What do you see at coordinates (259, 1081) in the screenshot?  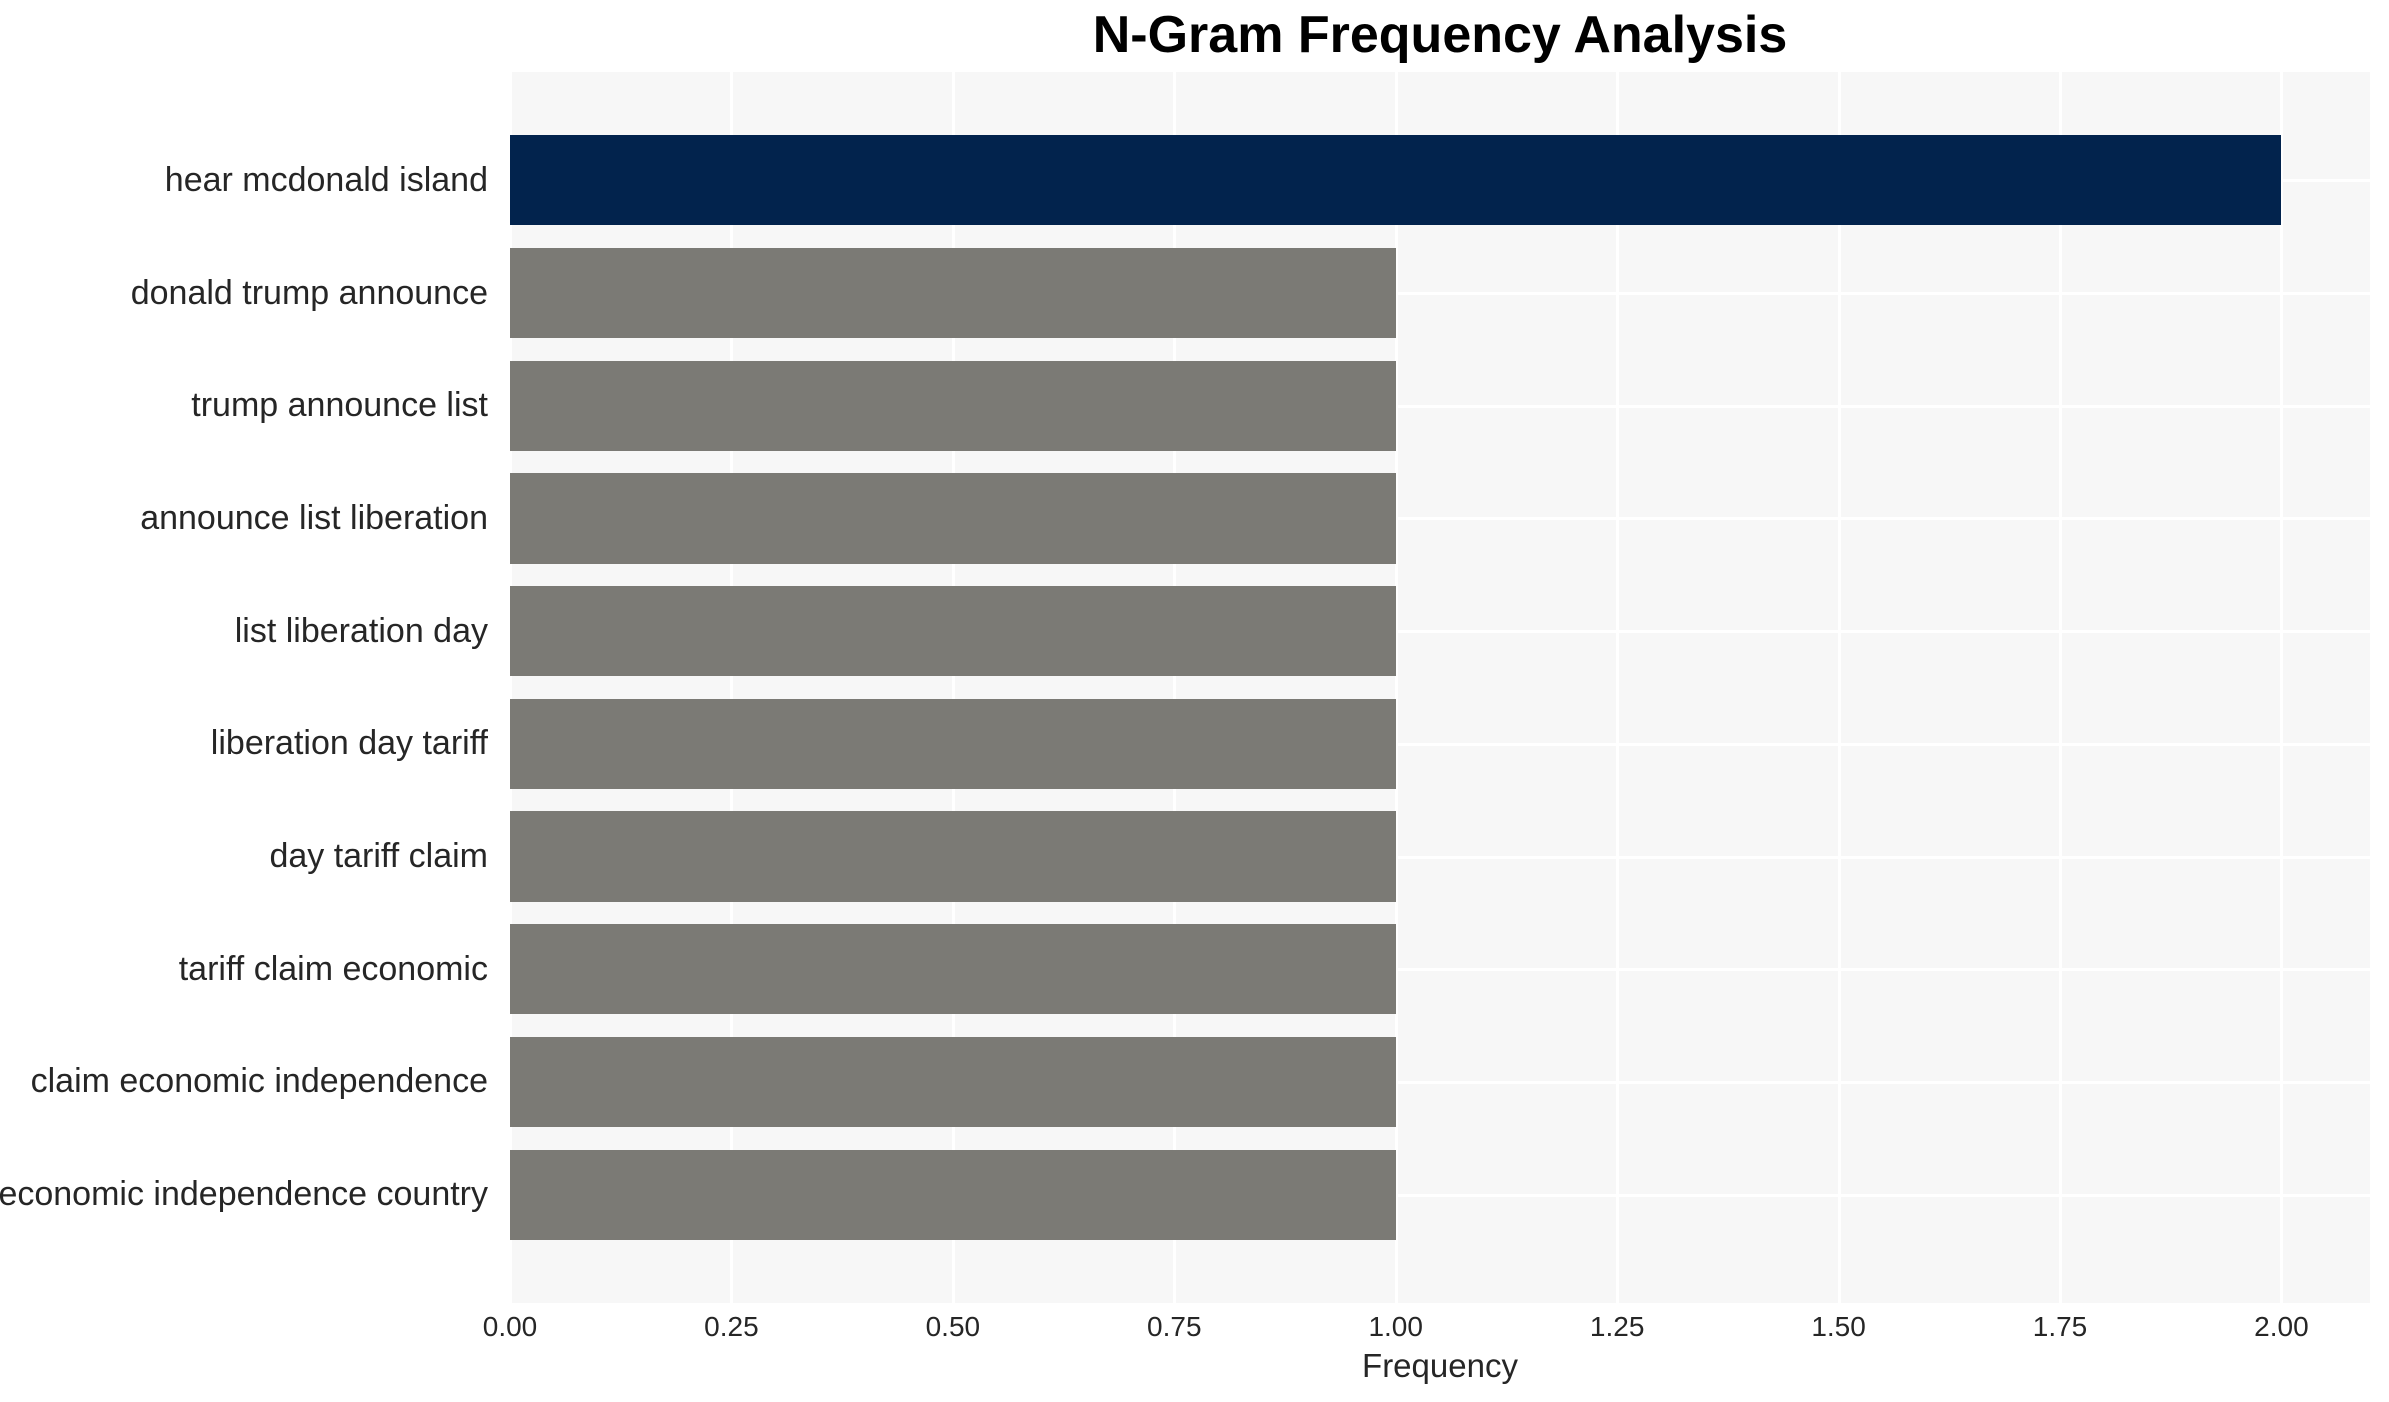 I see `category-label: claim economic independence` at bounding box center [259, 1081].